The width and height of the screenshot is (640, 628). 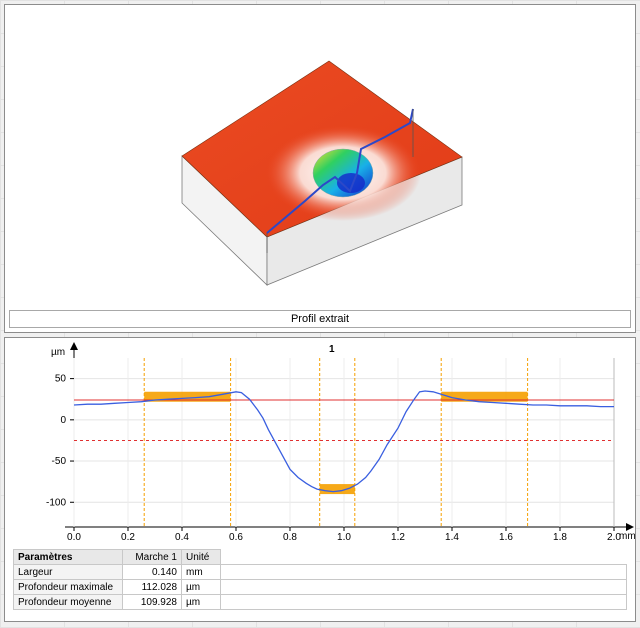 What do you see at coordinates (560, 537) in the screenshot?
I see `x-tick-label: 1.8` at bounding box center [560, 537].